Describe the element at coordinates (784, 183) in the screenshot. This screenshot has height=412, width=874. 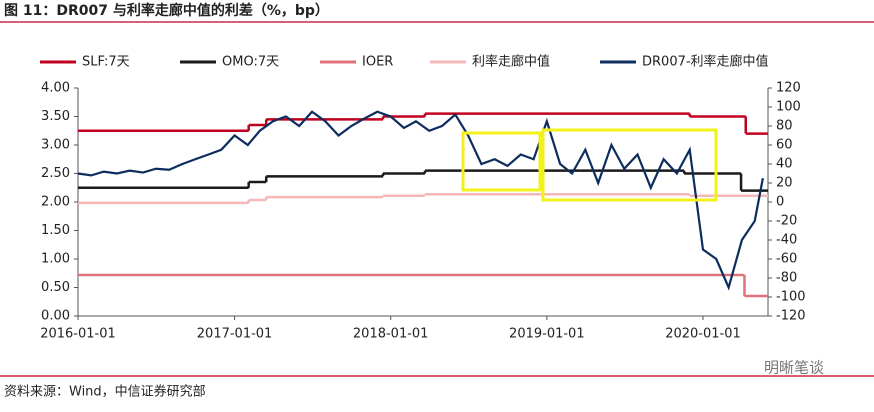
I see `y2-tick-label: 20` at that location.